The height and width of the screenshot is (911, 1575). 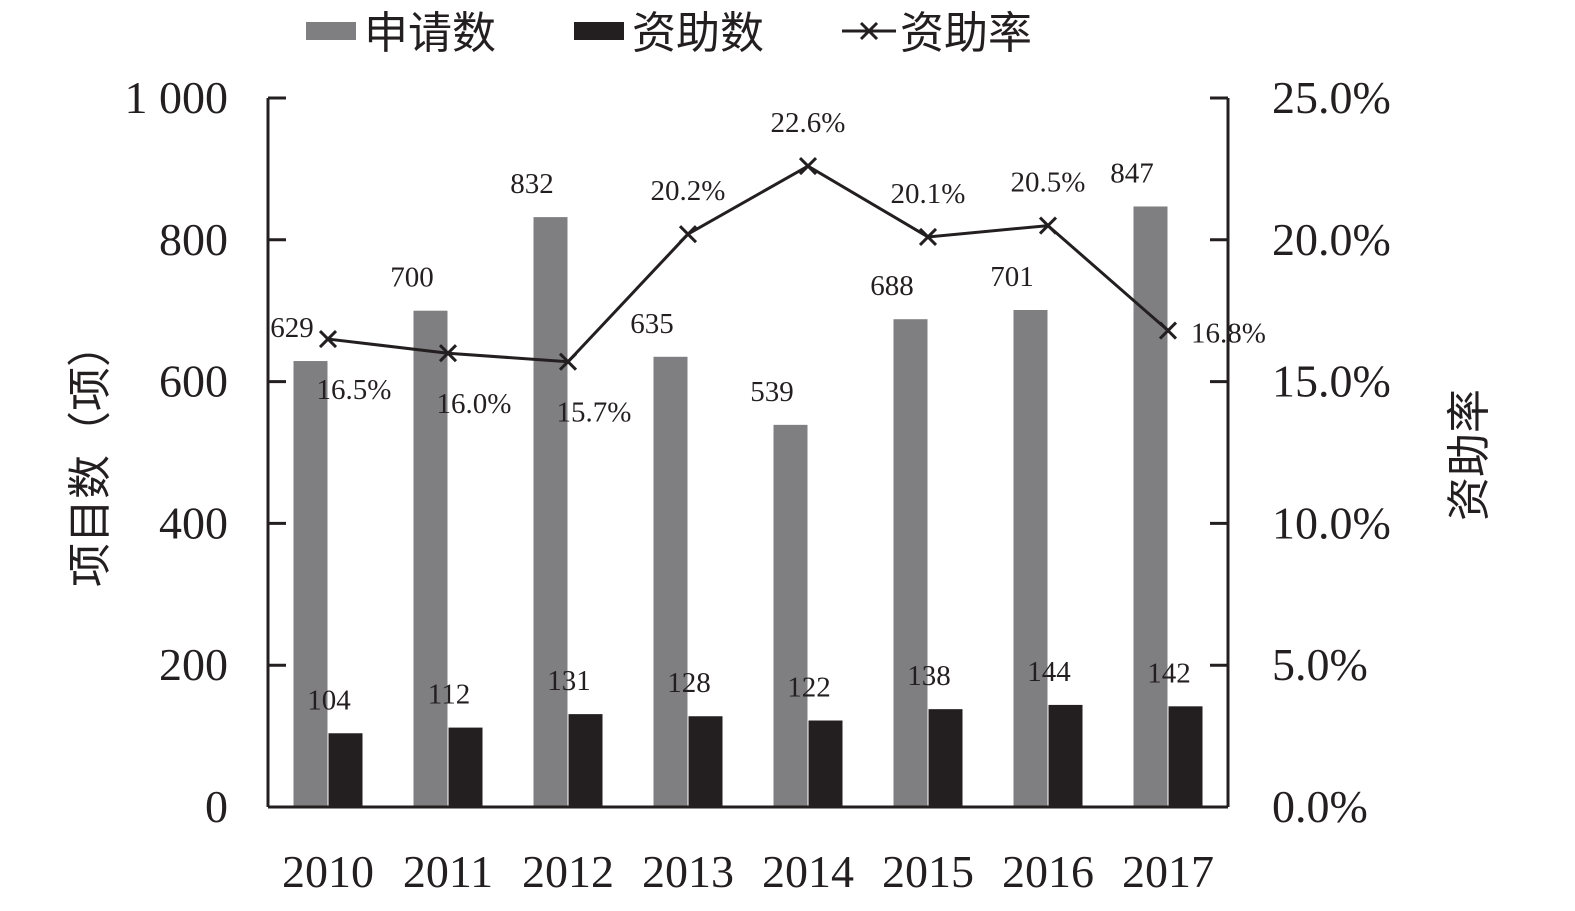 I want to click on y2-tick-label: 10.0%, so click(x=1331, y=522).